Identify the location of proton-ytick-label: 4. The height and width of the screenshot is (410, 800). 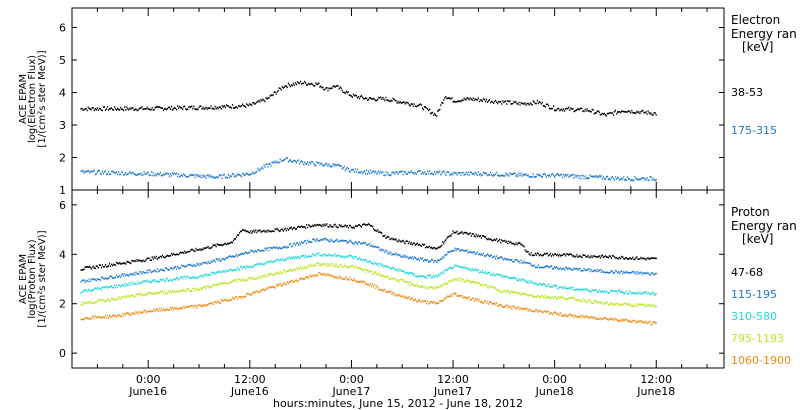
(62, 254).